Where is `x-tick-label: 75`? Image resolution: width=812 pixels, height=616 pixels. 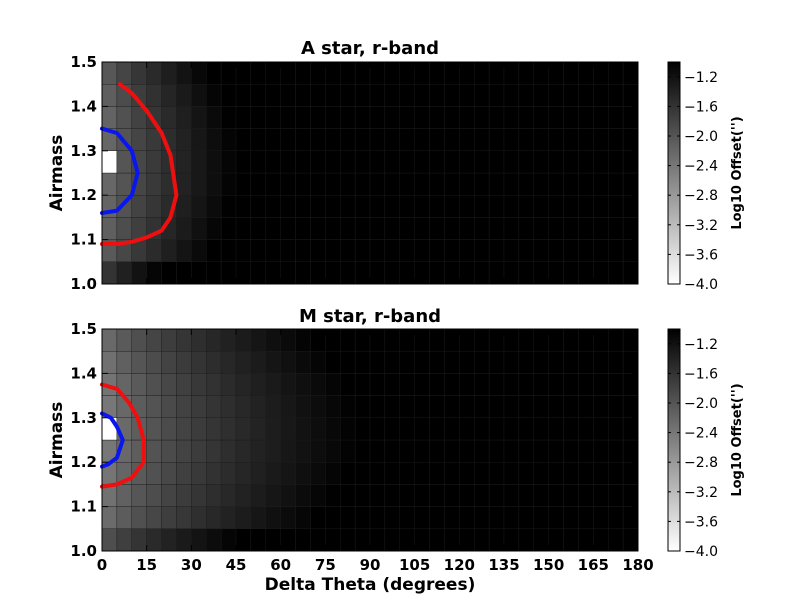
x-tick-label: 75 is located at coordinates (325, 565).